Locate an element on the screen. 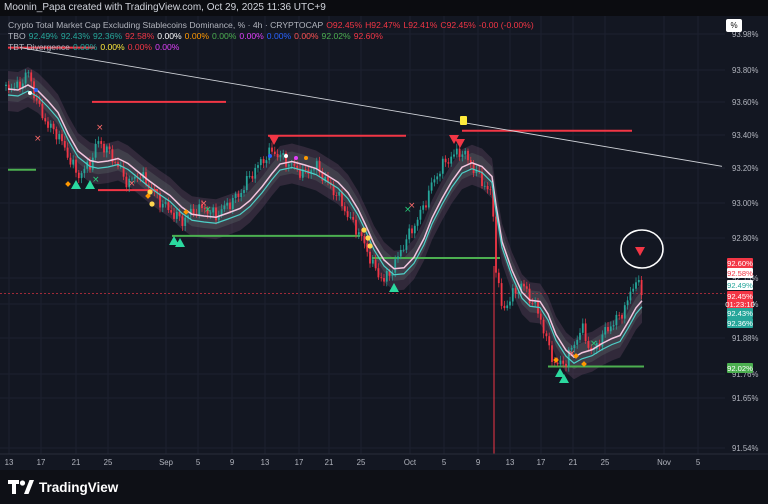 Image resolution: width=768 pixels, height=504 pixels. legend-value: C92.45% is located at coordinates (458, 25).